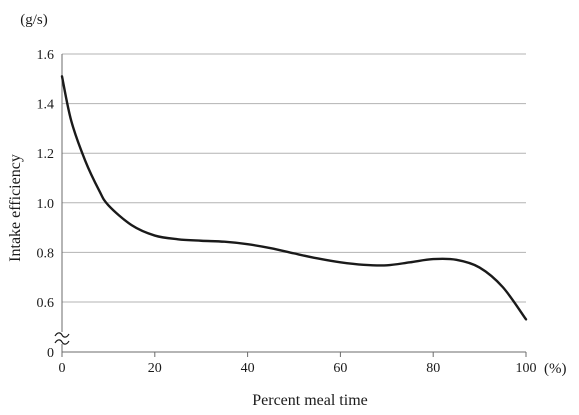 Image resolution: width=579 pixels, height=415 pixels. What do you see at coordinates (46, 303) in the screenshot?
I see `y-tick-label: 0.6` at bounding box center [46, 303].